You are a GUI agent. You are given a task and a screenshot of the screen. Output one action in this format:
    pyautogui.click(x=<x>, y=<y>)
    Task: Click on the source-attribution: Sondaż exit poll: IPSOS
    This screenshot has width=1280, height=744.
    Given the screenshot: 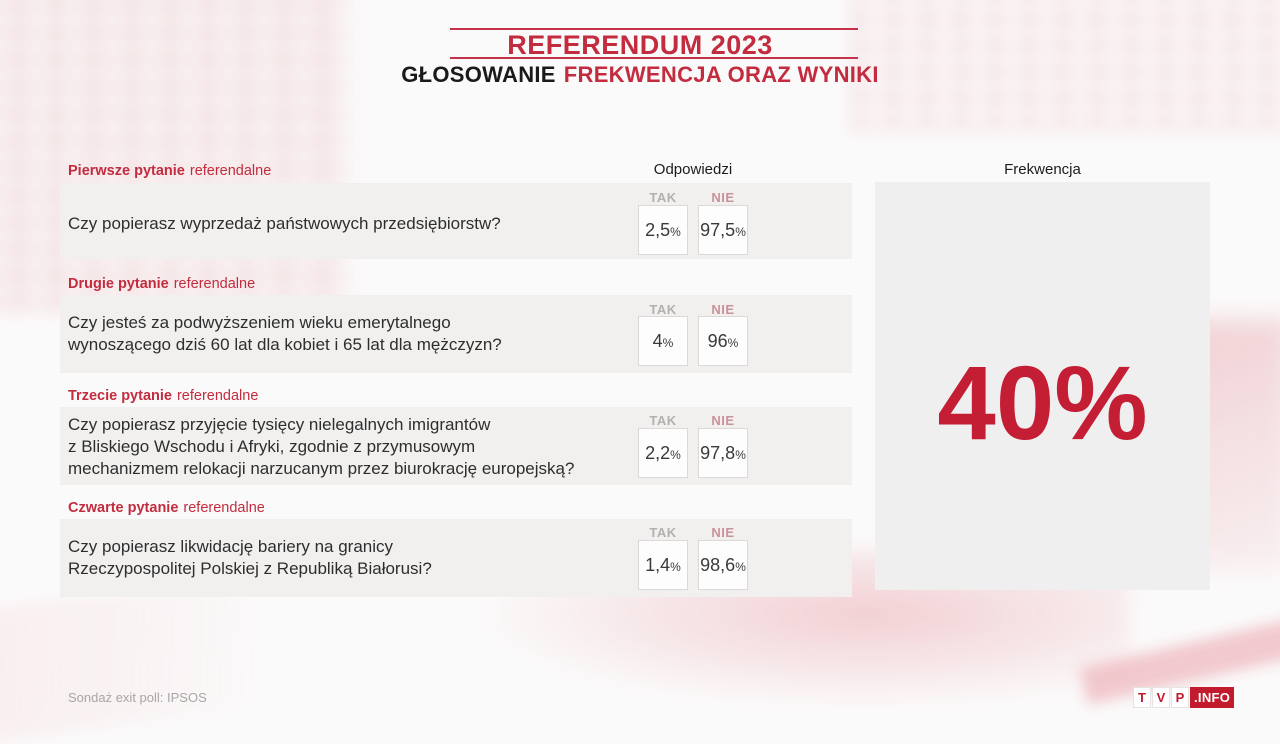 What is the action you would take?
    pyautogui.click(x=137, y=697)
    